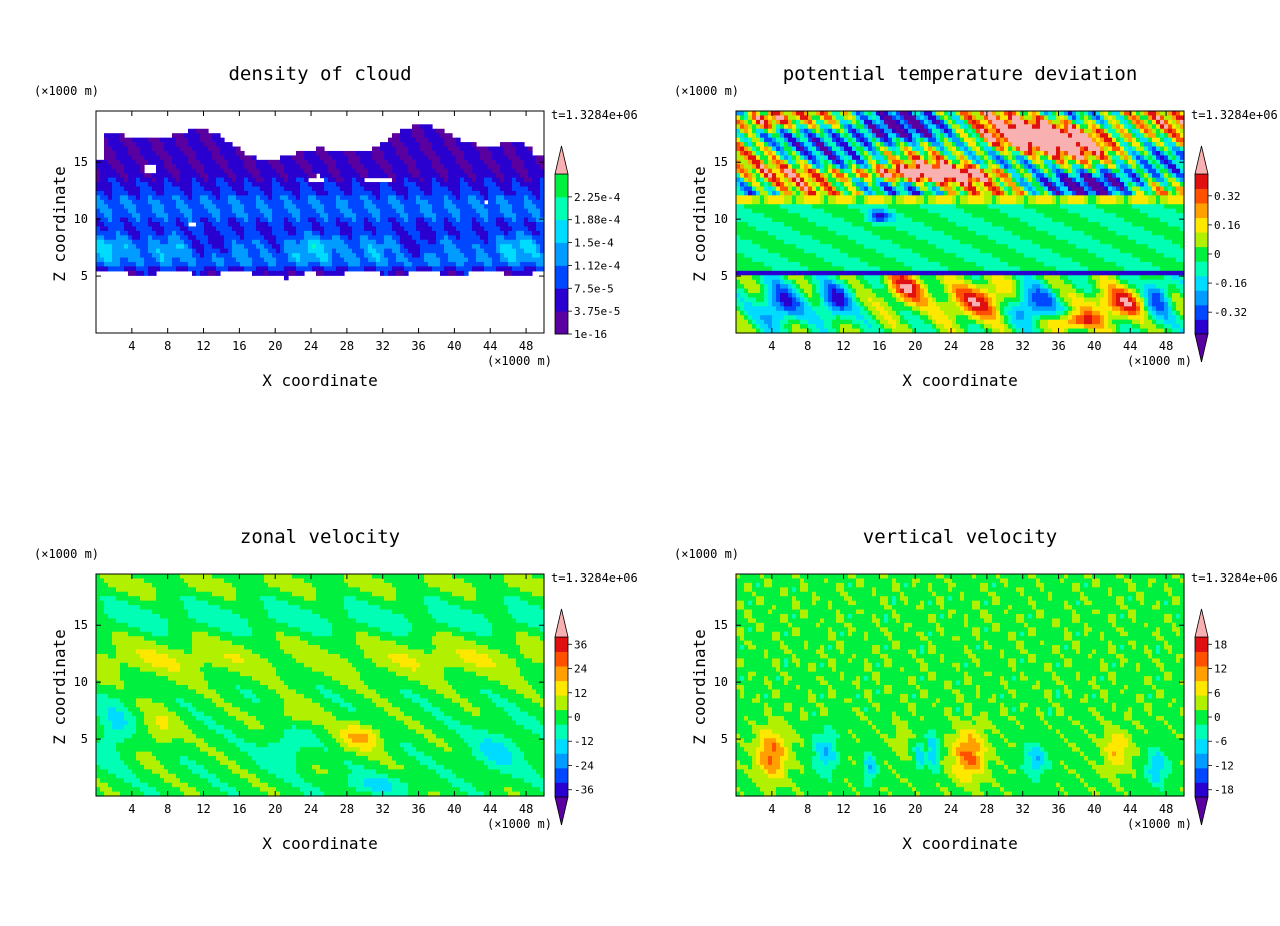 Image resolution: width=1280 pixels, height=926 pixels. Describe the element at coordinates (594, 578) in the screenshot. I see `time-label: t=1.3284e+06` at that location.